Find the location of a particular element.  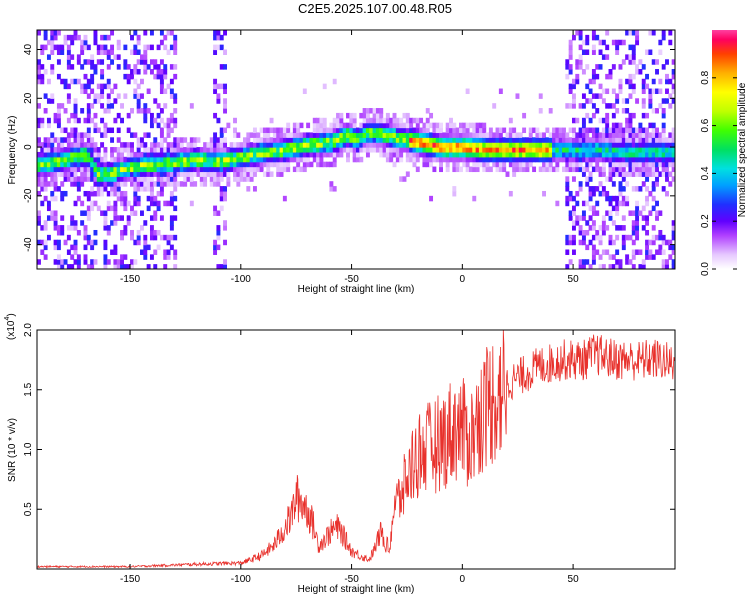

spectrogram-x-tick-label: 50 is located at coordinates (574, 279).